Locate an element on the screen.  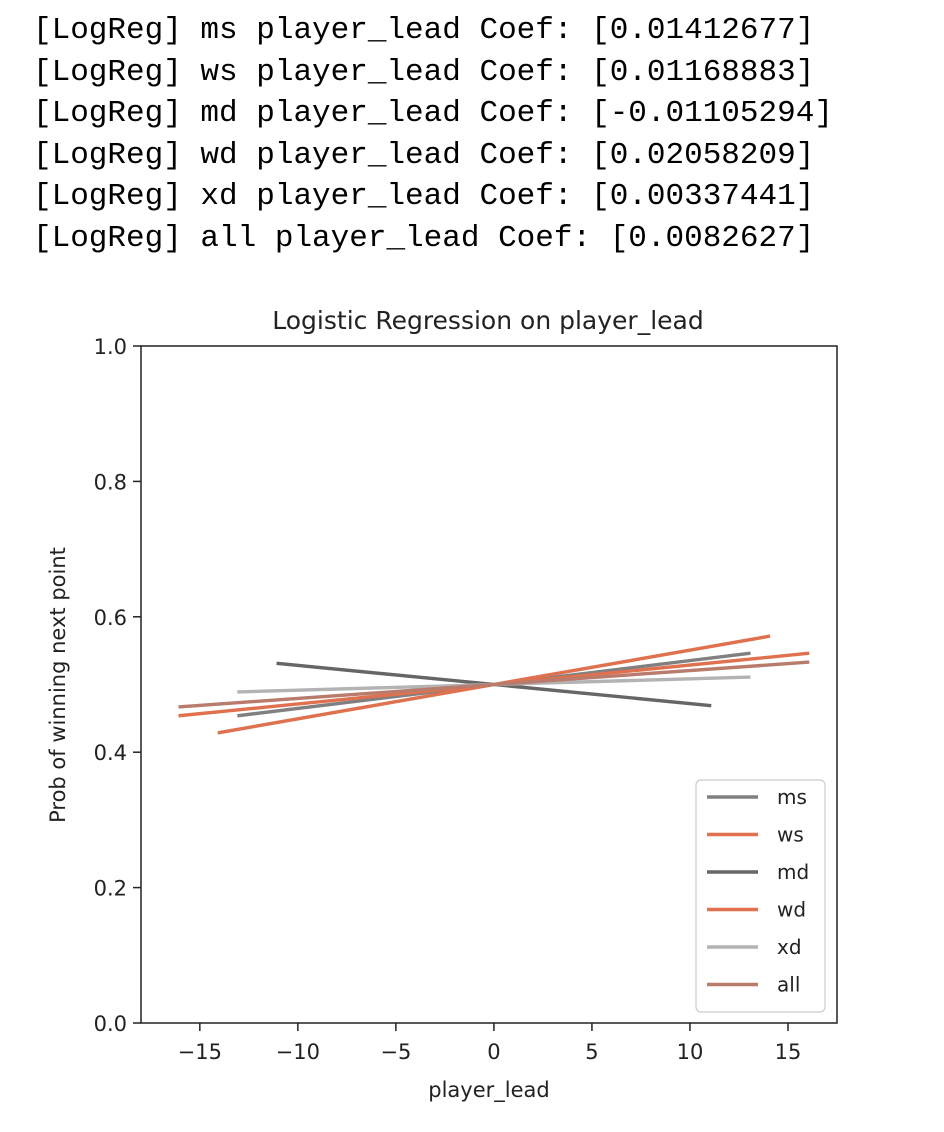
x-tick-label: 15 is located at coordinates (788, 1052).